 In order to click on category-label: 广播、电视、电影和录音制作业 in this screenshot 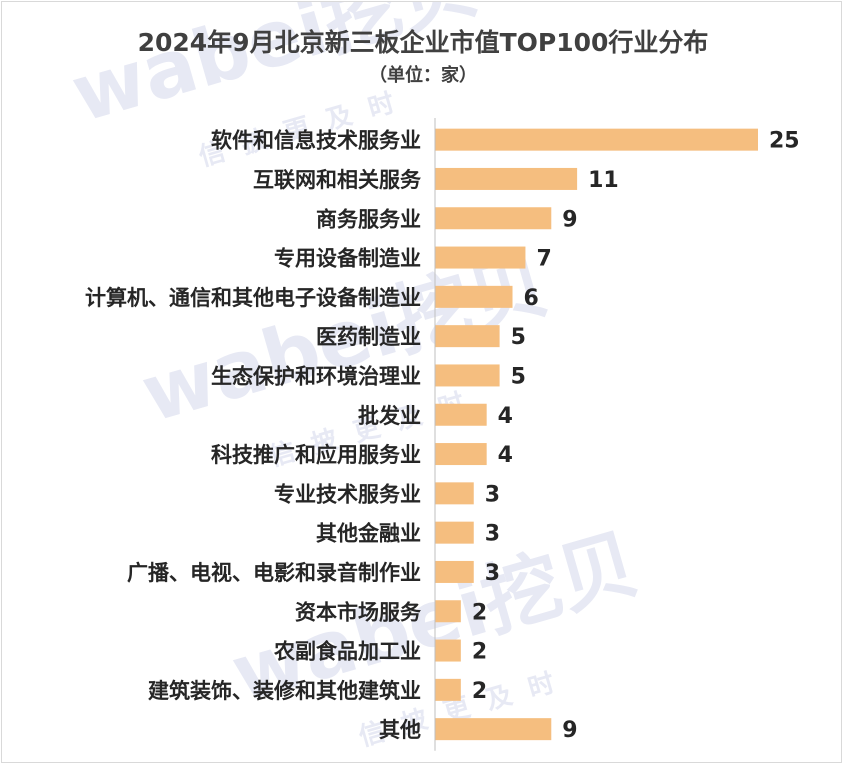, I will do `click(274, 573)`.